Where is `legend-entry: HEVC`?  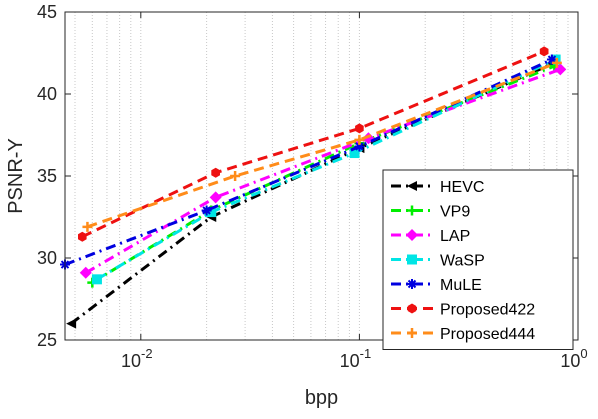 legend-entry: HEVC is located at coordinates (437, 187).